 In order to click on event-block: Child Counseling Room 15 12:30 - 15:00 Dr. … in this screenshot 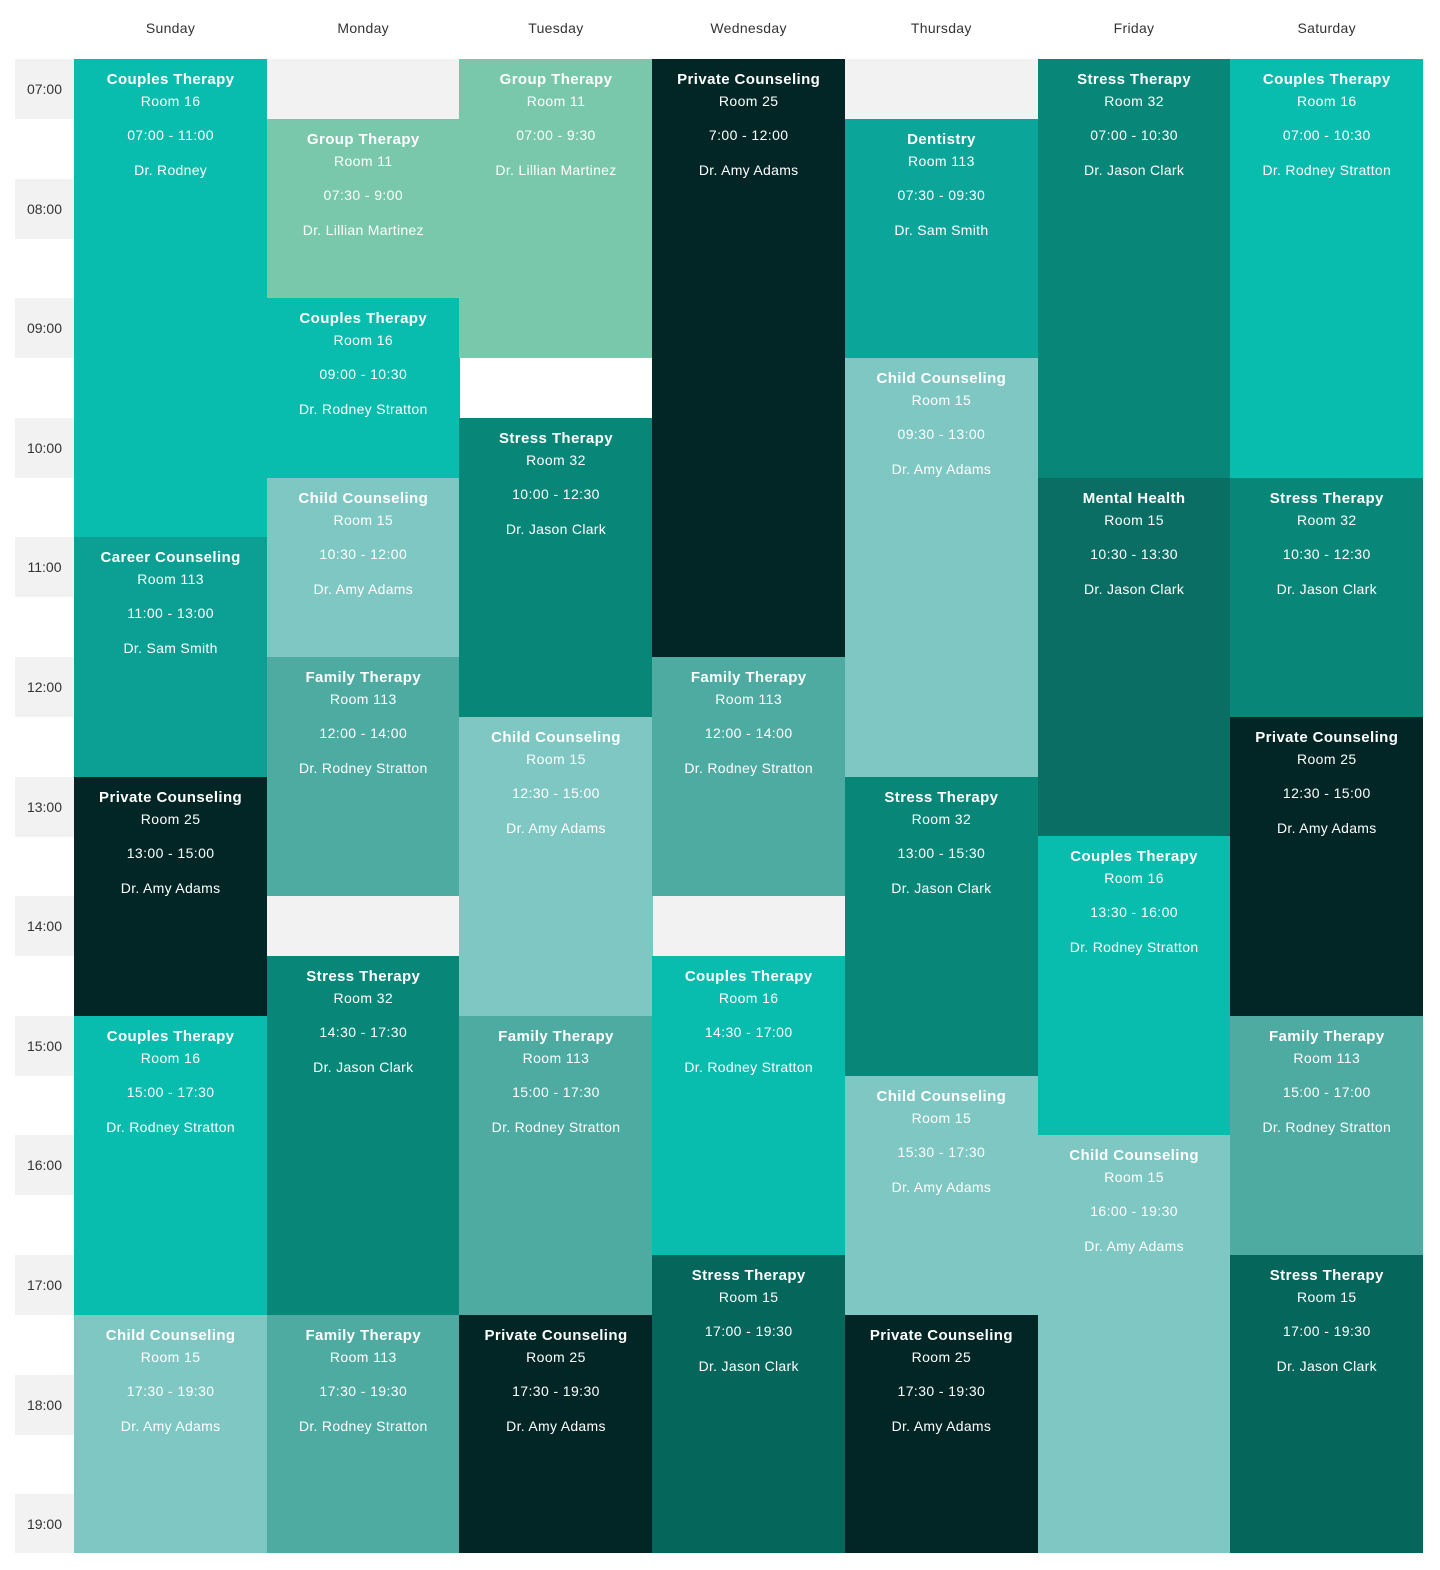, I will do `click(556, 866)`.